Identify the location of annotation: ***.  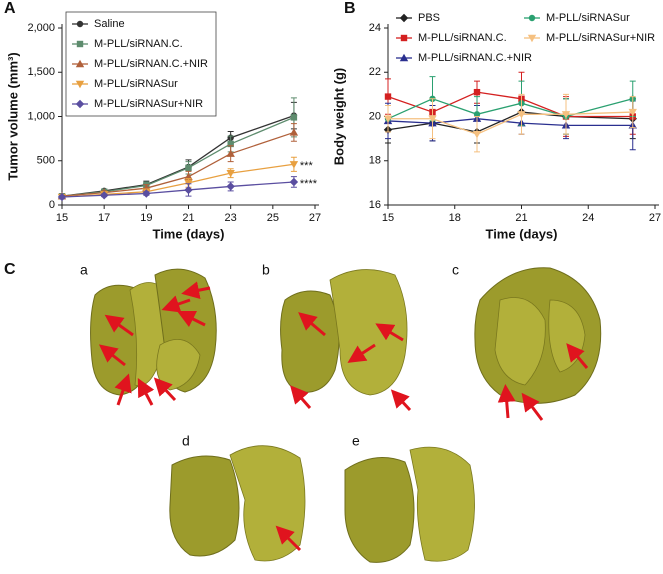
(307, 166).